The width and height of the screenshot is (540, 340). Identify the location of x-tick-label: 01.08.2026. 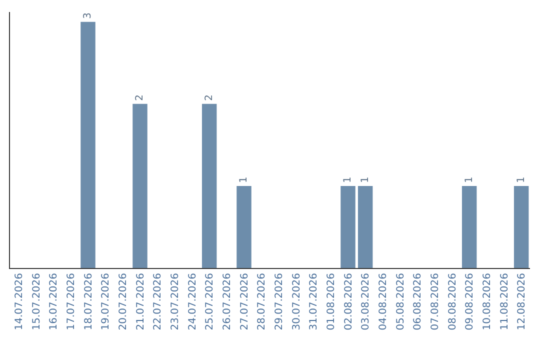
(331, 301).